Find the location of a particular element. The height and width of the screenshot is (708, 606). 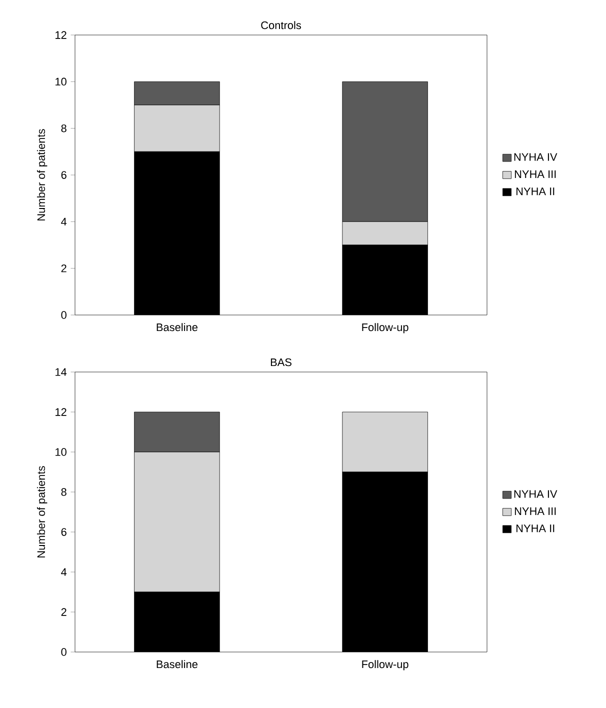

chart-title: BAS is located at coordinates (281, 362).